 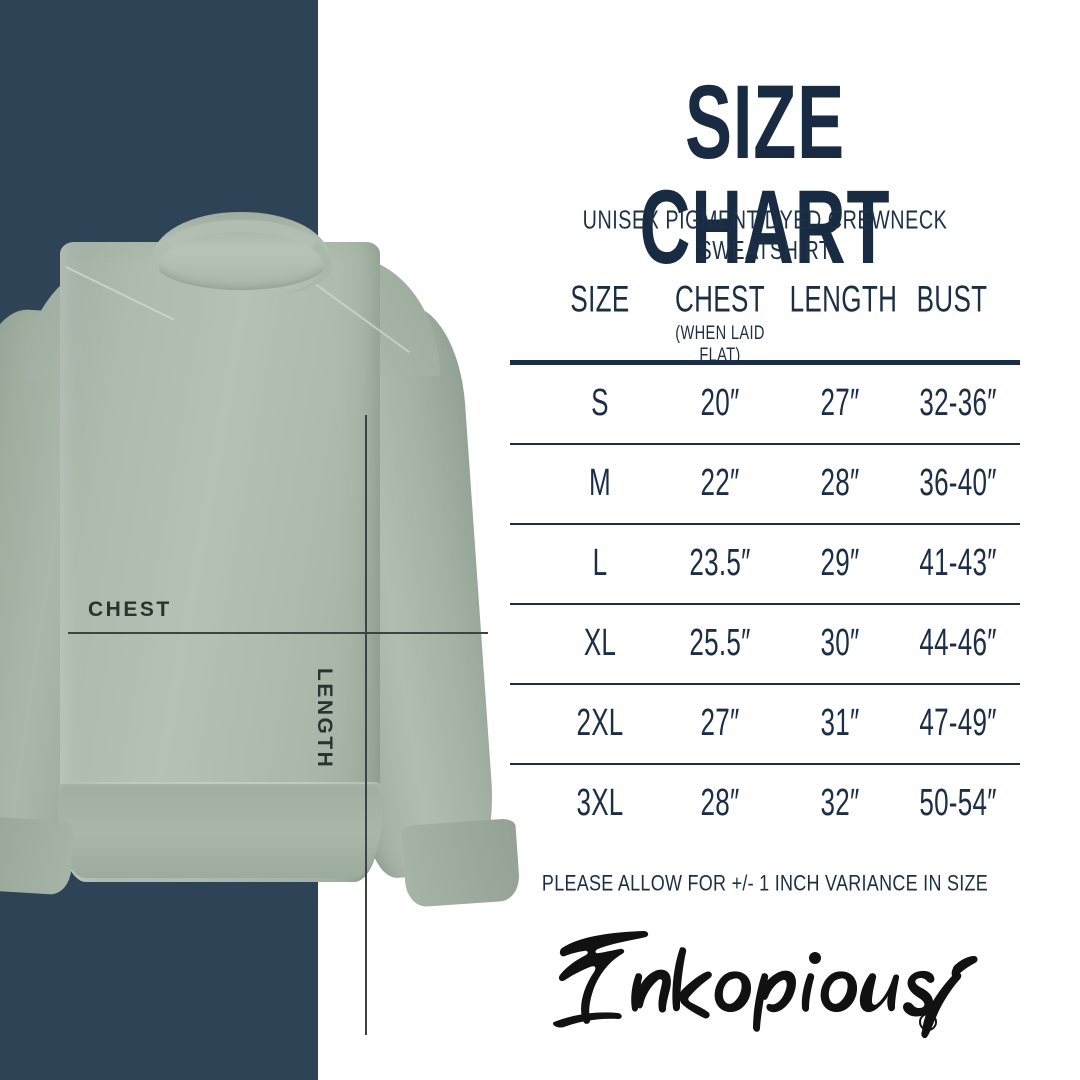 What do you see at coordinates (600, 802) in the screenshot?
I see `cell-size: 3XL` at bounding box center [600, 802].